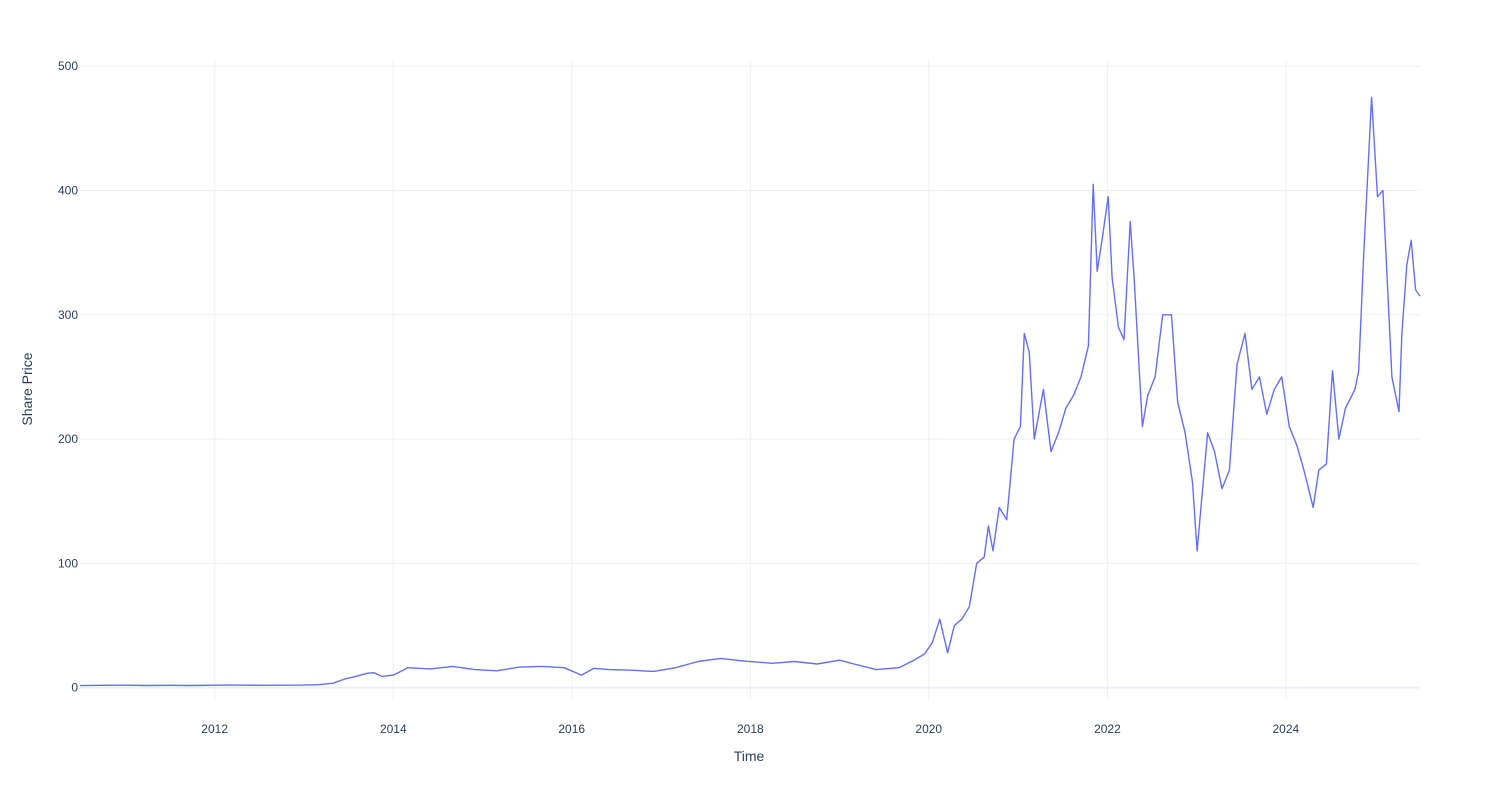 The image size is (1500, 805). I want to click on y-tick-label: 500, so click(68, 66).